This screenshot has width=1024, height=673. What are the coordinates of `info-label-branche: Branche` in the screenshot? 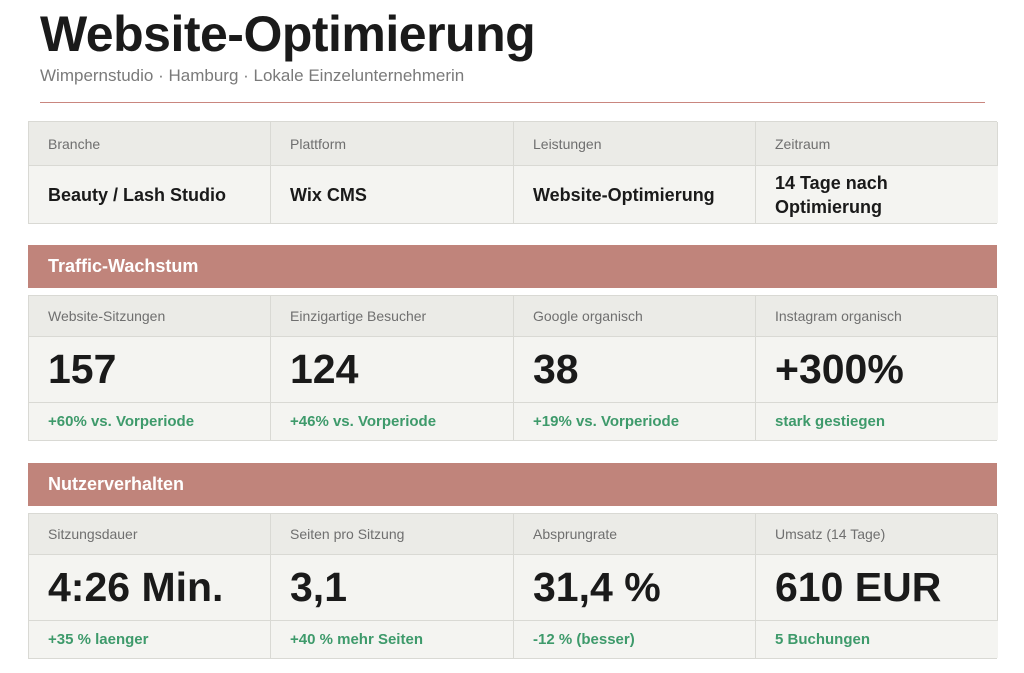 It's located at (150, 143).